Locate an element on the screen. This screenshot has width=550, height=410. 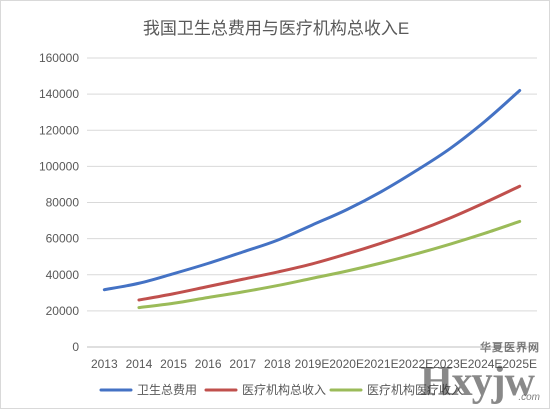
legend-label: 医疗机构医疗收入 is located at coordinates (415, 389).